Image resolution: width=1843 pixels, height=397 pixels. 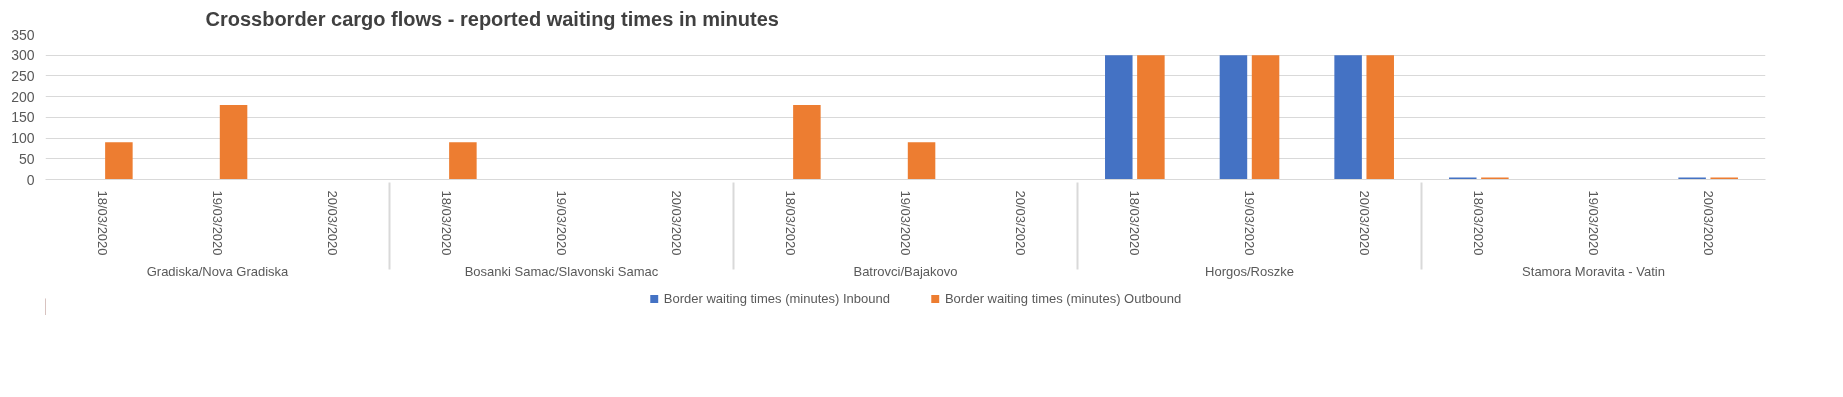 I want to click on text: Bosanki Samac/Slavonski Samac, so click(x=561, y=271).